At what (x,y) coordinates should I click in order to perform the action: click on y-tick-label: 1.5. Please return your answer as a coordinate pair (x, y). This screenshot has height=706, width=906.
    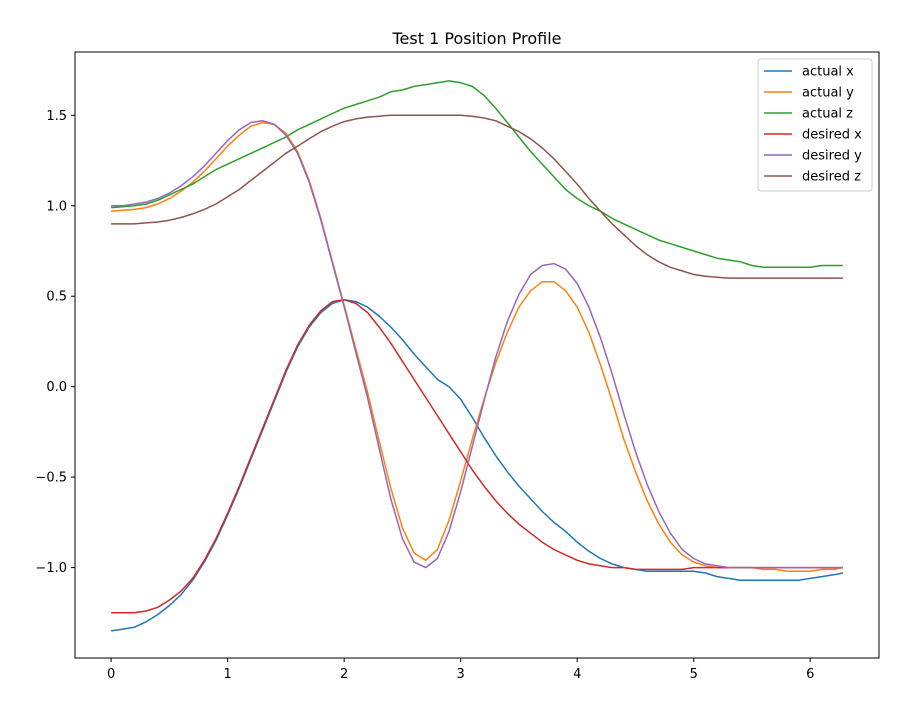
    Looking at the image, I should click on (56, 116).